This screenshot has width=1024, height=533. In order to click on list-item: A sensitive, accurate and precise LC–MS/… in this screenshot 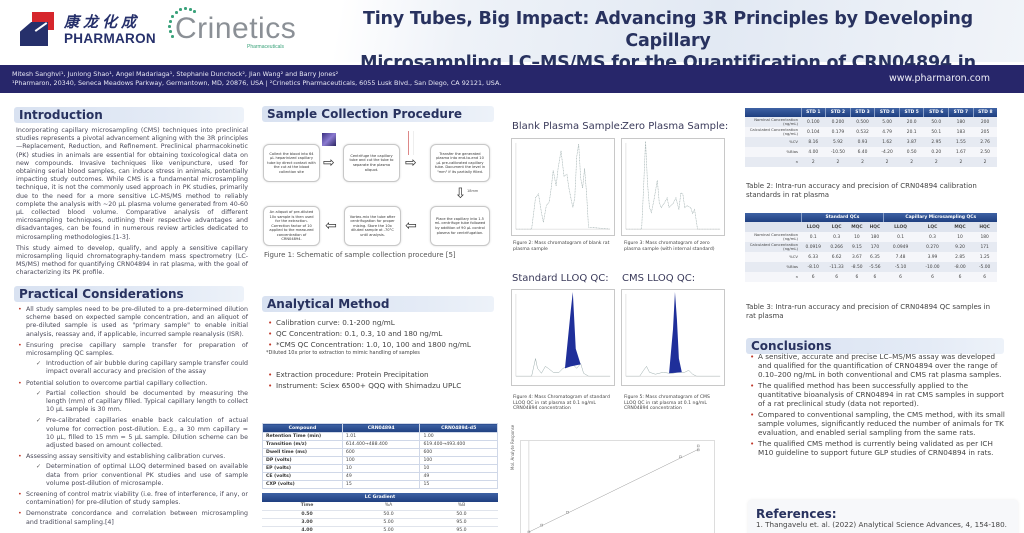, I will do `click(879, 365)`.